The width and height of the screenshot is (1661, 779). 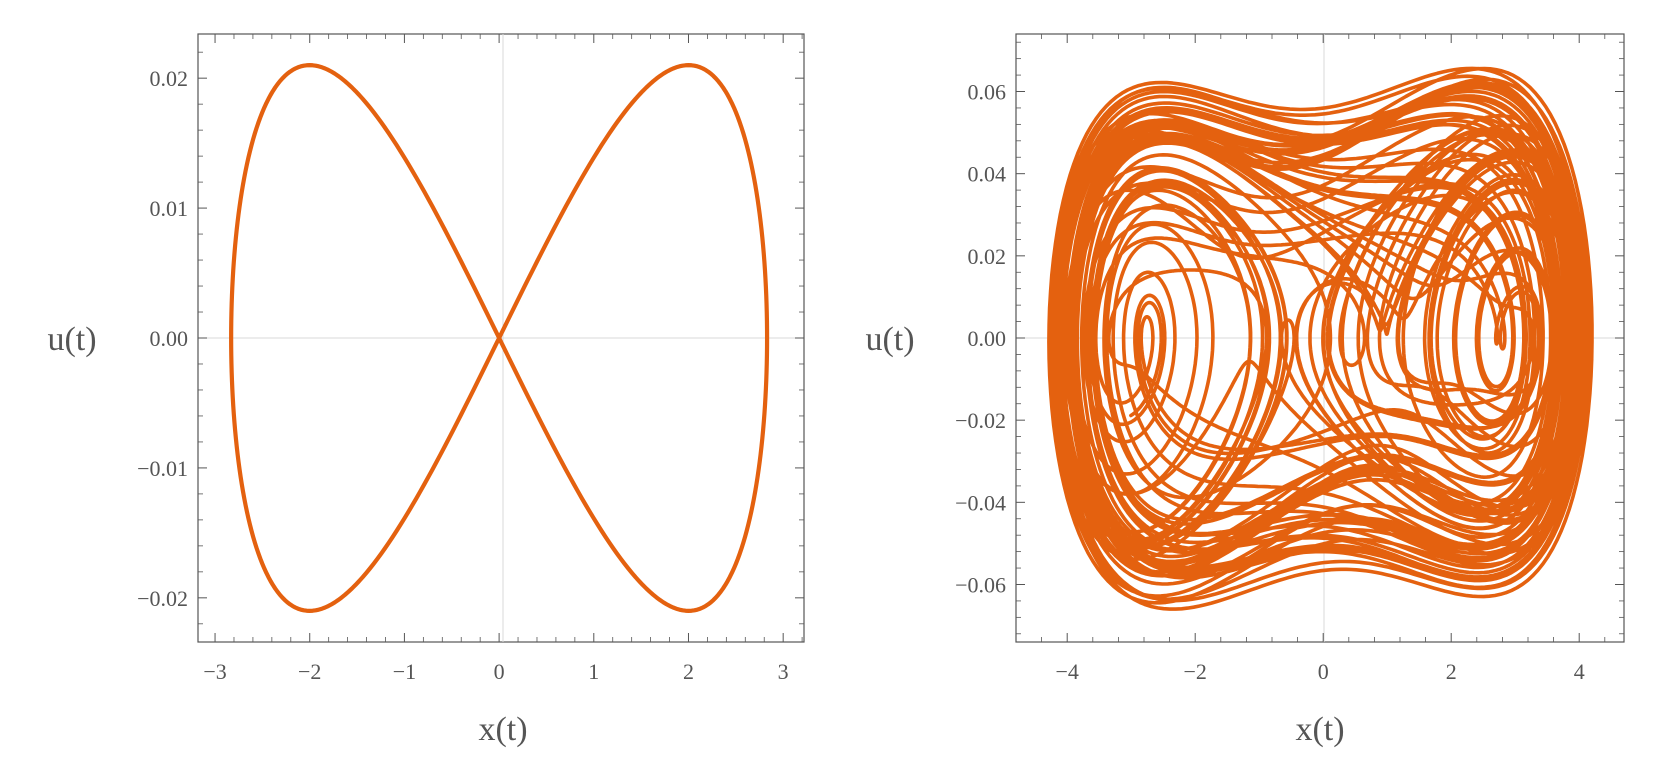 What do you see at coordinates (1066, 671) in the screenshot?
I see `x-tick-label: −4` at bounding box center [1066, 671].